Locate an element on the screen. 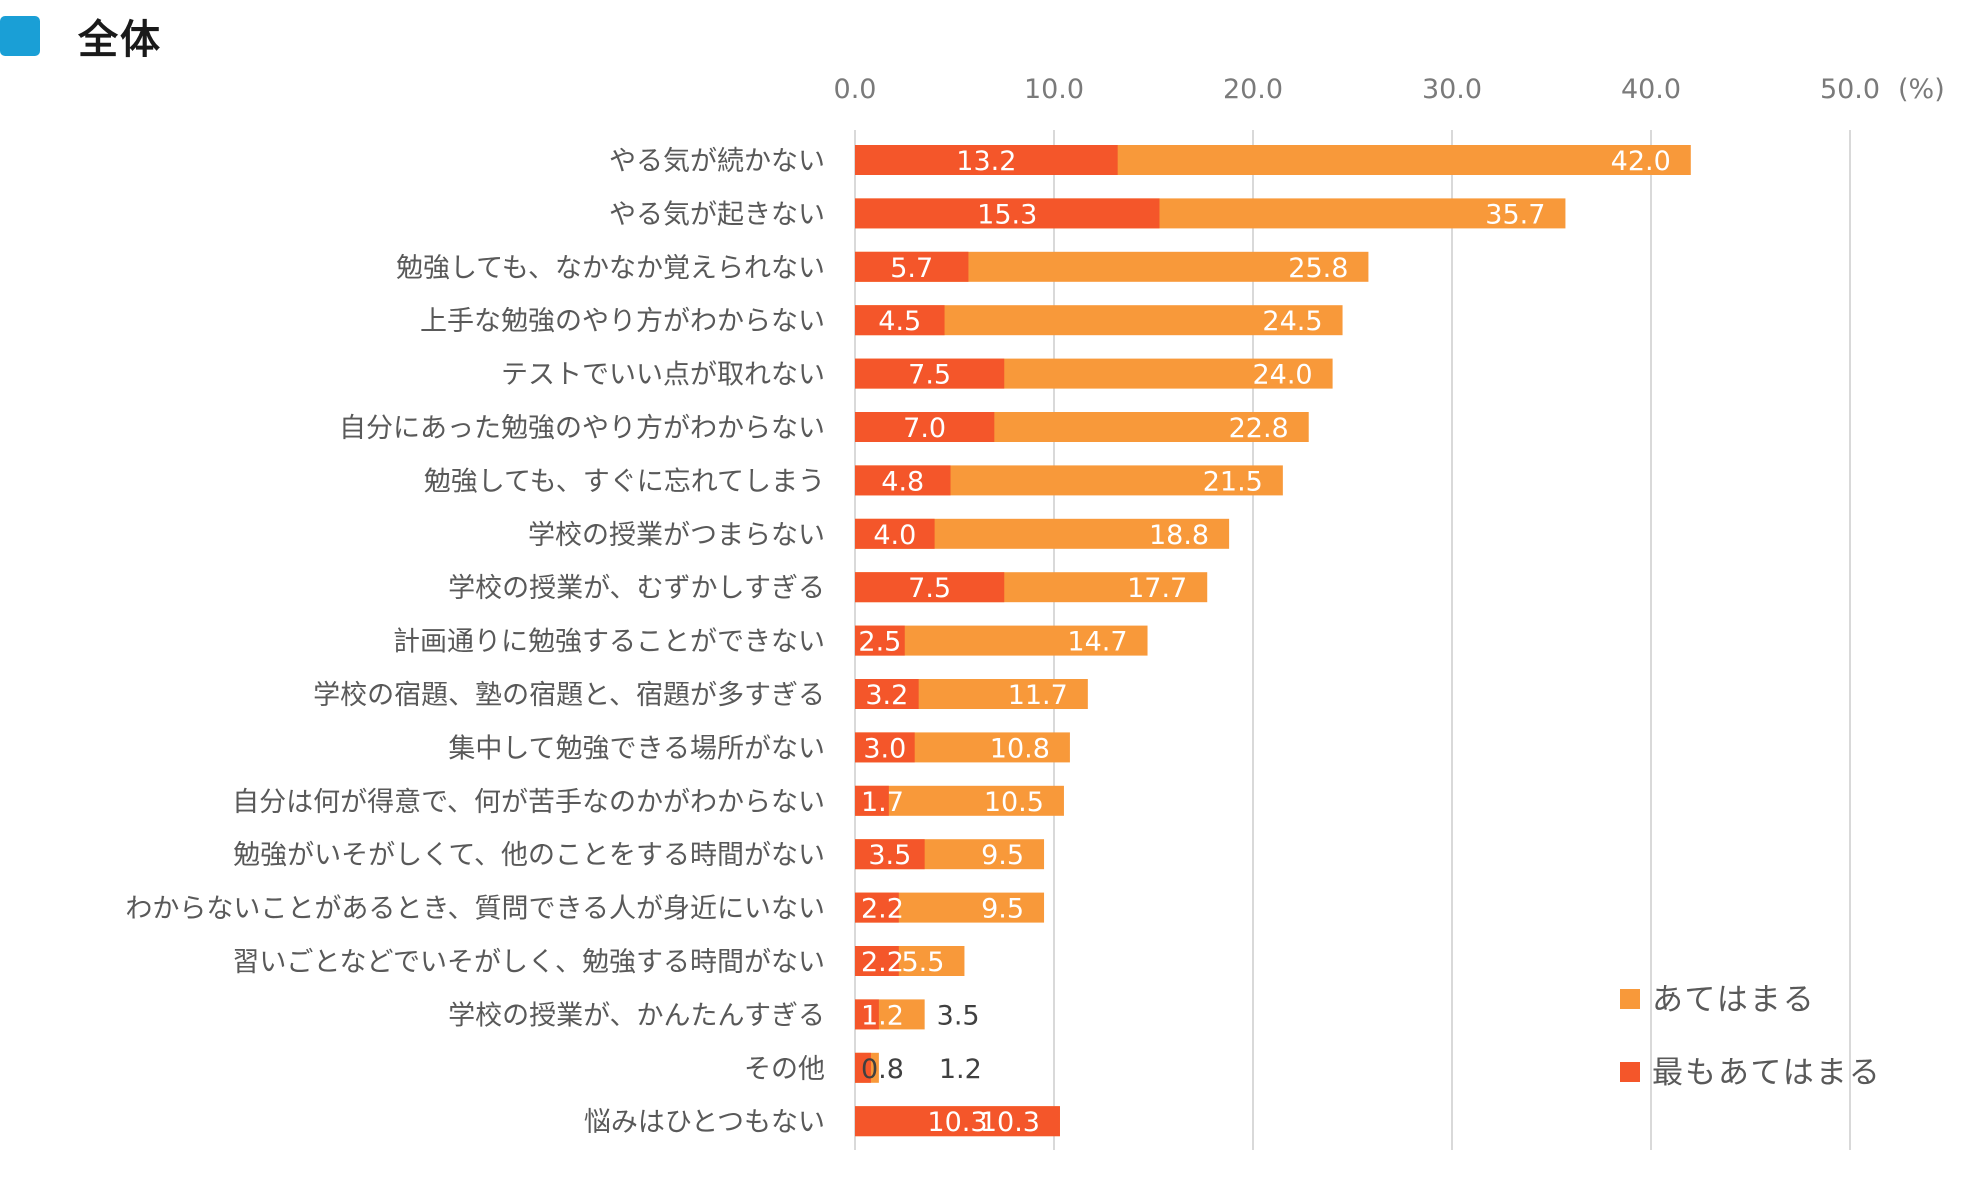 This screenshot has width=1980, height=1178. data-label-total: 24.5 is located at coordinates (1292, 321).